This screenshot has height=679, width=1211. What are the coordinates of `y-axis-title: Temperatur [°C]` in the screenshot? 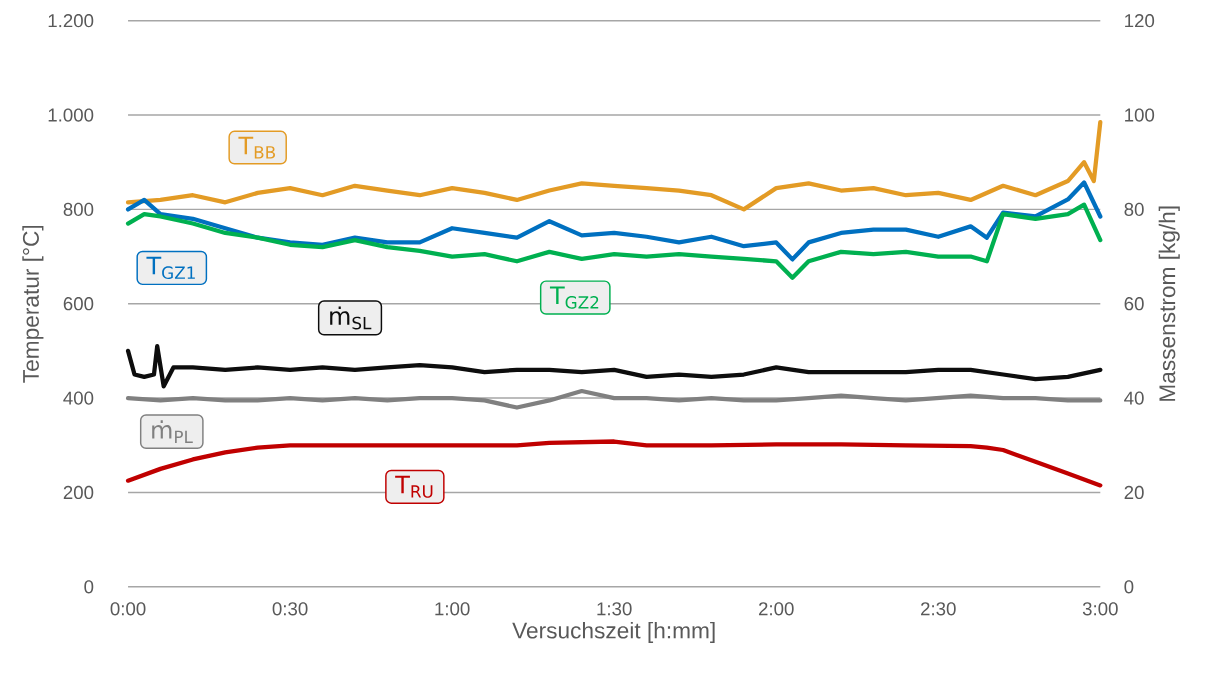 It's located at (33, 304).